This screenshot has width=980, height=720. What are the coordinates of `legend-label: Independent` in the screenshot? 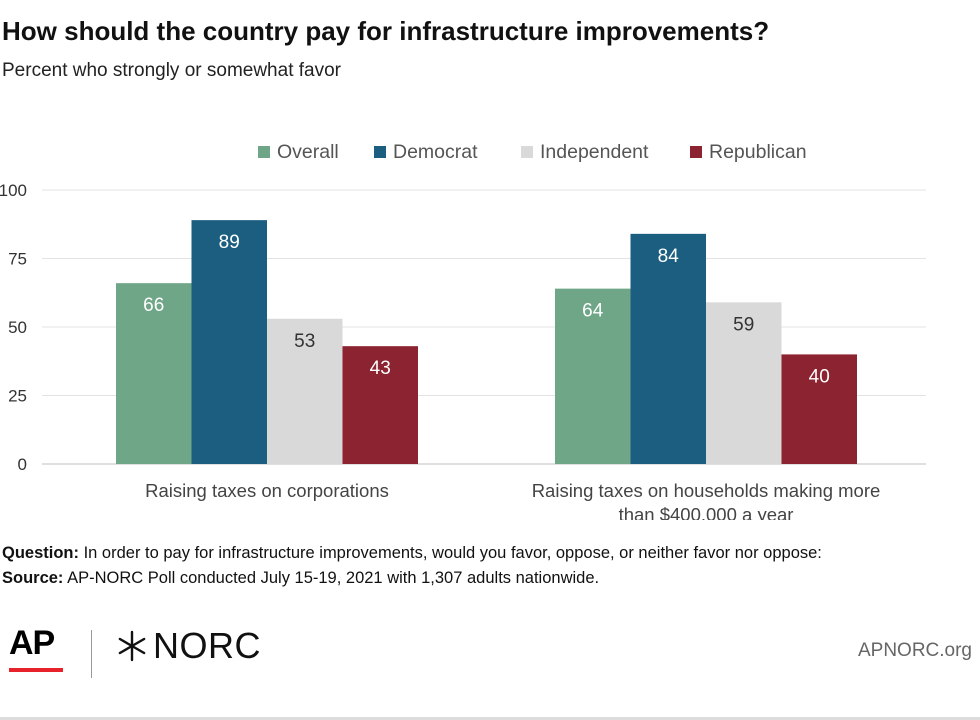 It's located at (594, 152).